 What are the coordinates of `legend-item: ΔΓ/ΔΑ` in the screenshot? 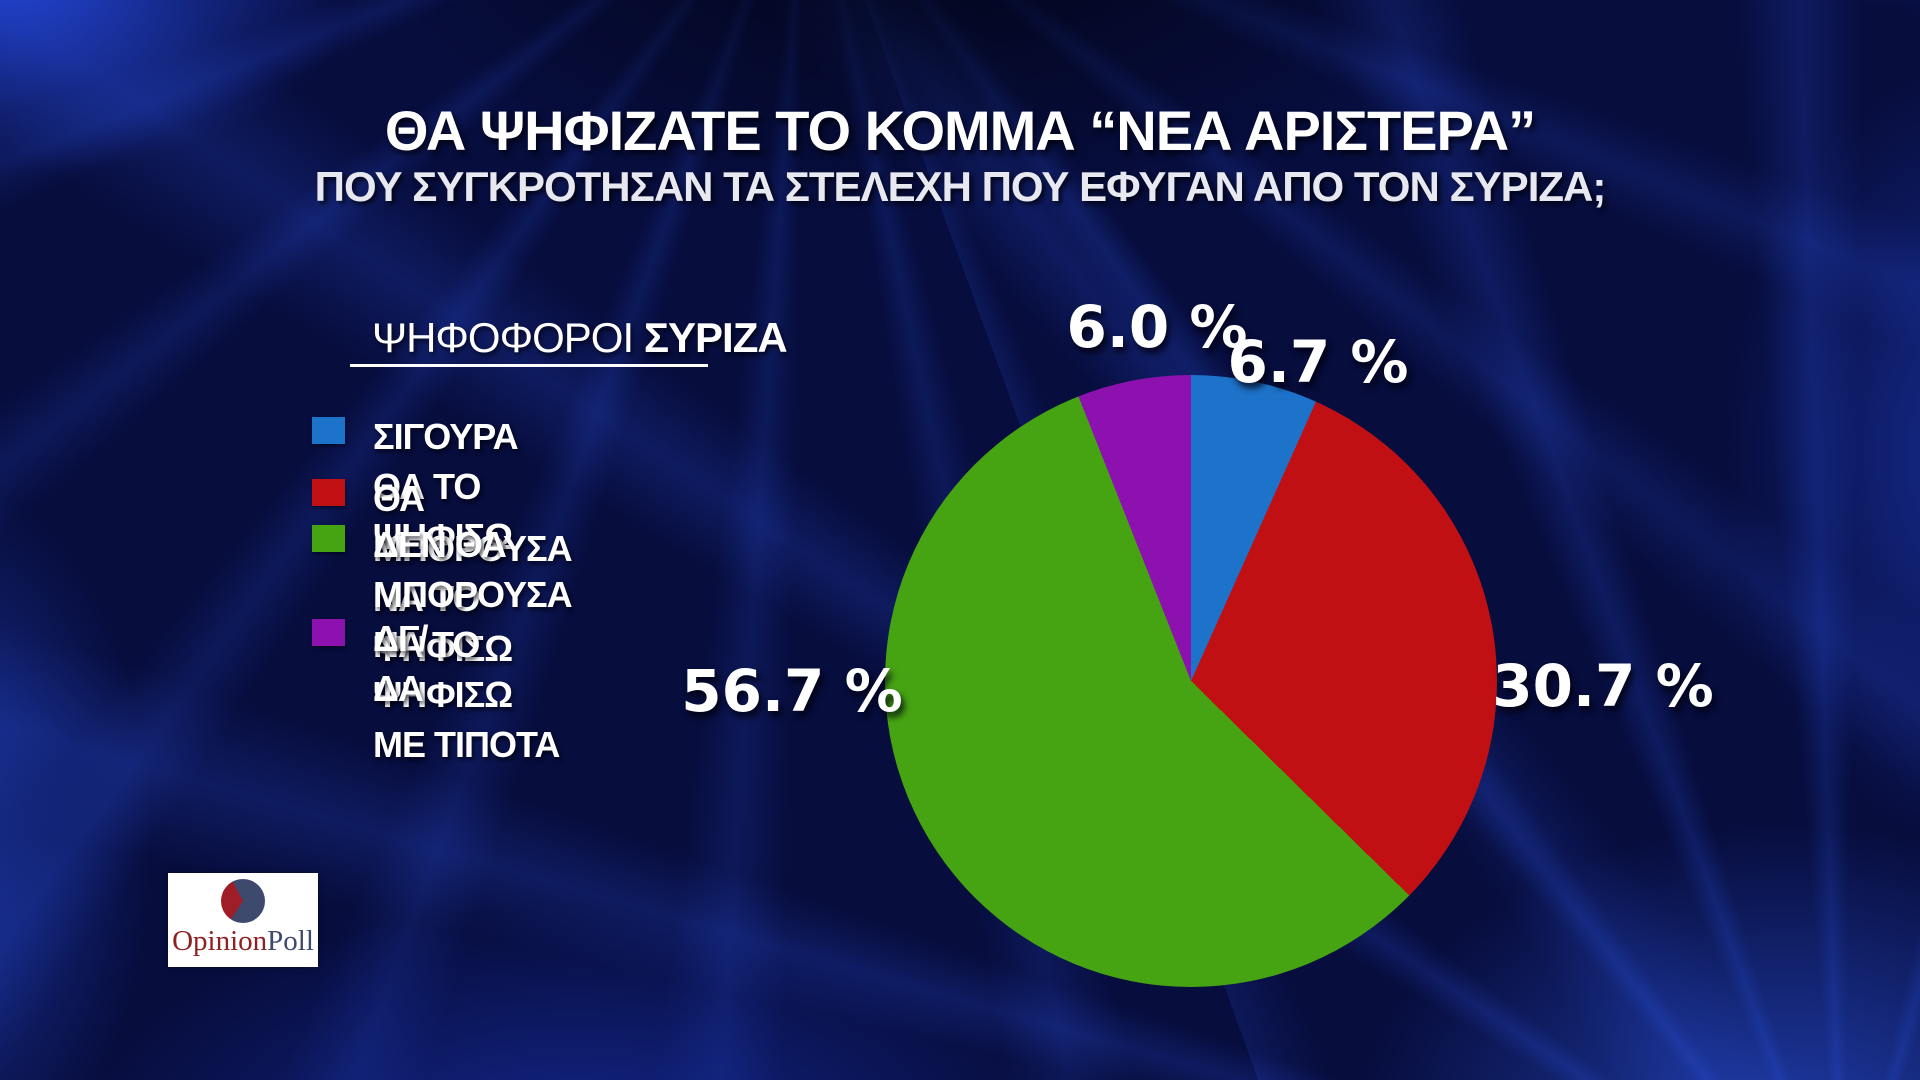 It's located at (370, 664).